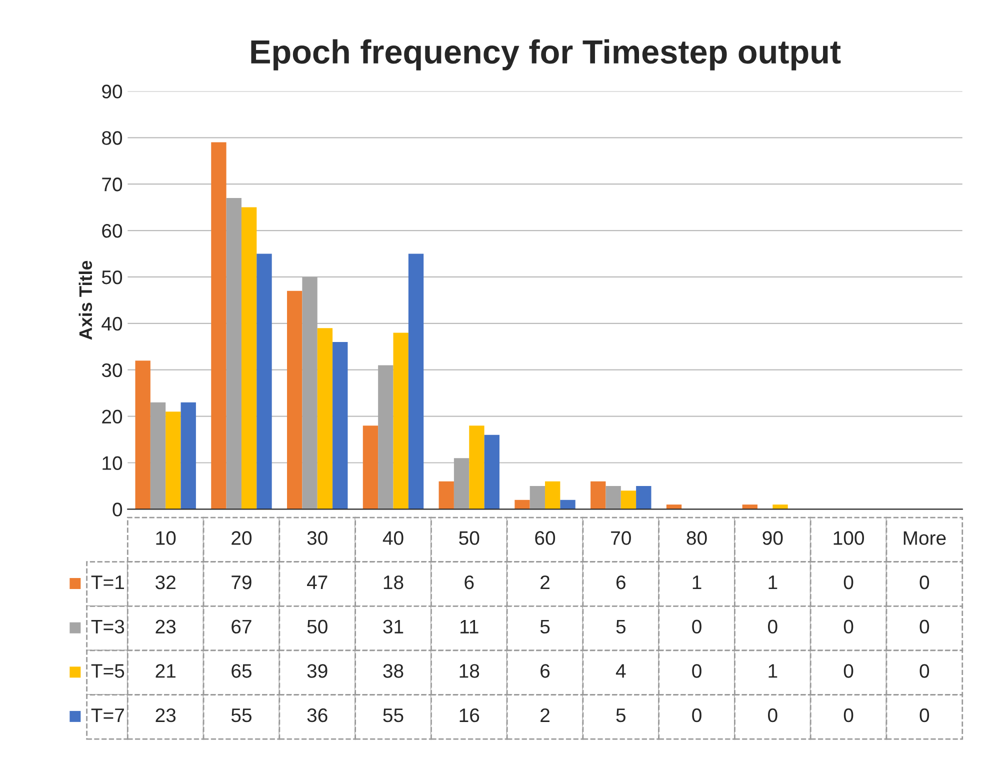 This screenshot has height=760, width=982. I want to click on y-tick-label: 70, so click(112, 185).